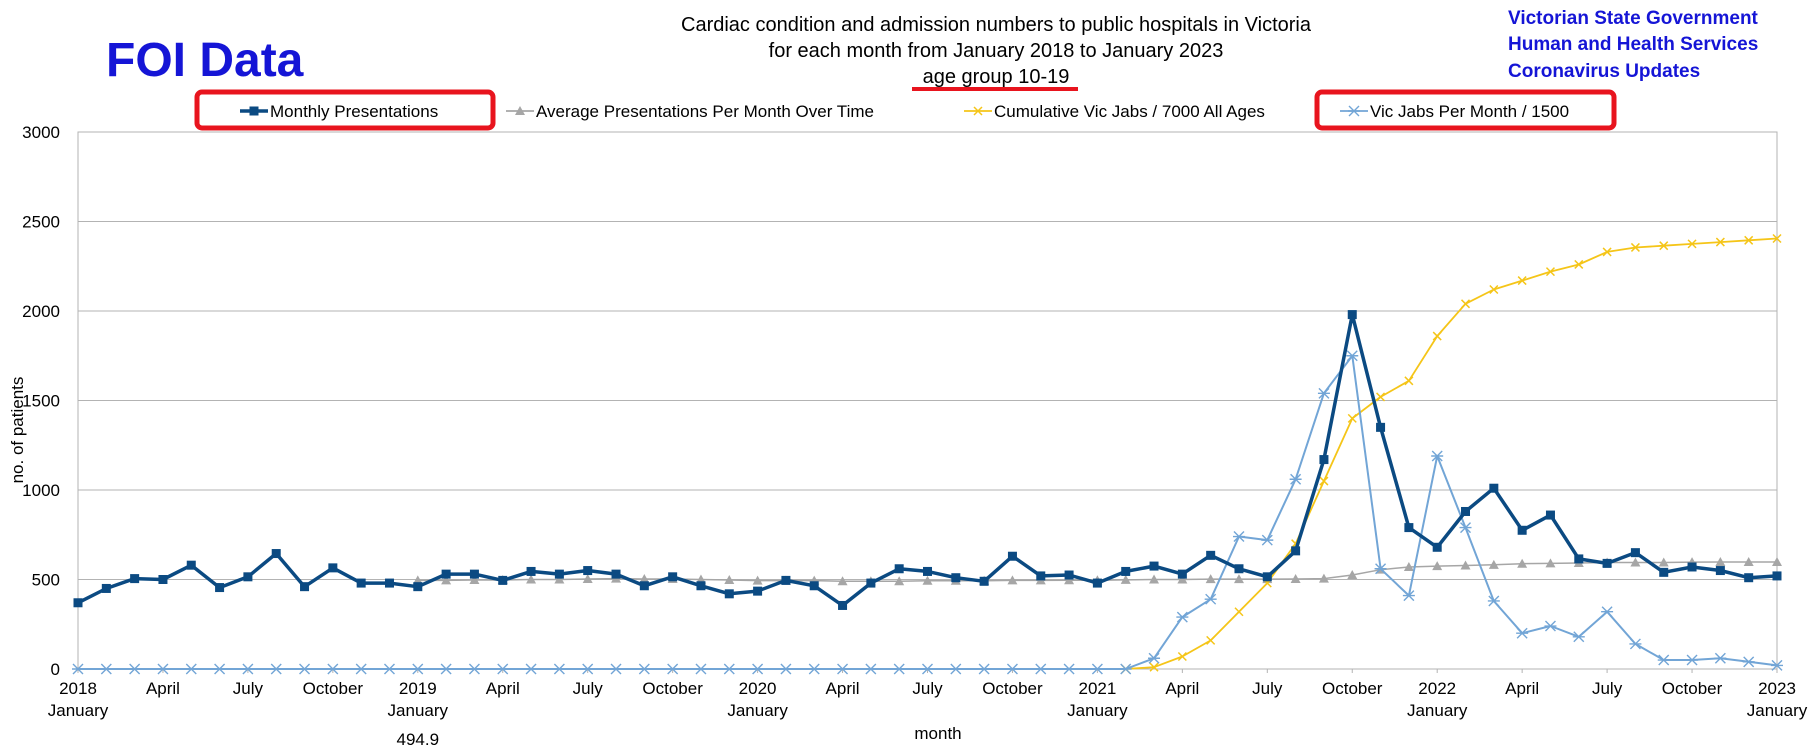 The width and height of the screenshot is (1819, 752). I want to click on legend-item-monthly-presentations: Monthly Presentations, so click(339, 111).